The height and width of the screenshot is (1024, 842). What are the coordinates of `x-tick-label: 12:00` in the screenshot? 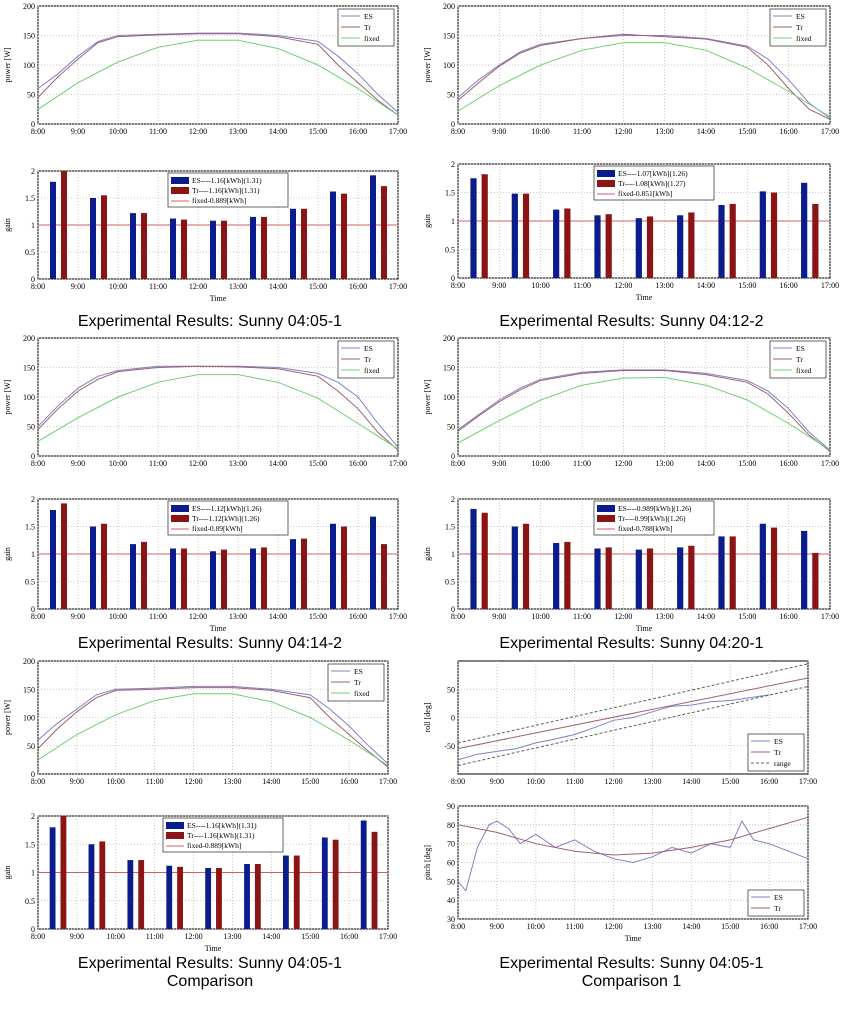 It's located at (198, 463).